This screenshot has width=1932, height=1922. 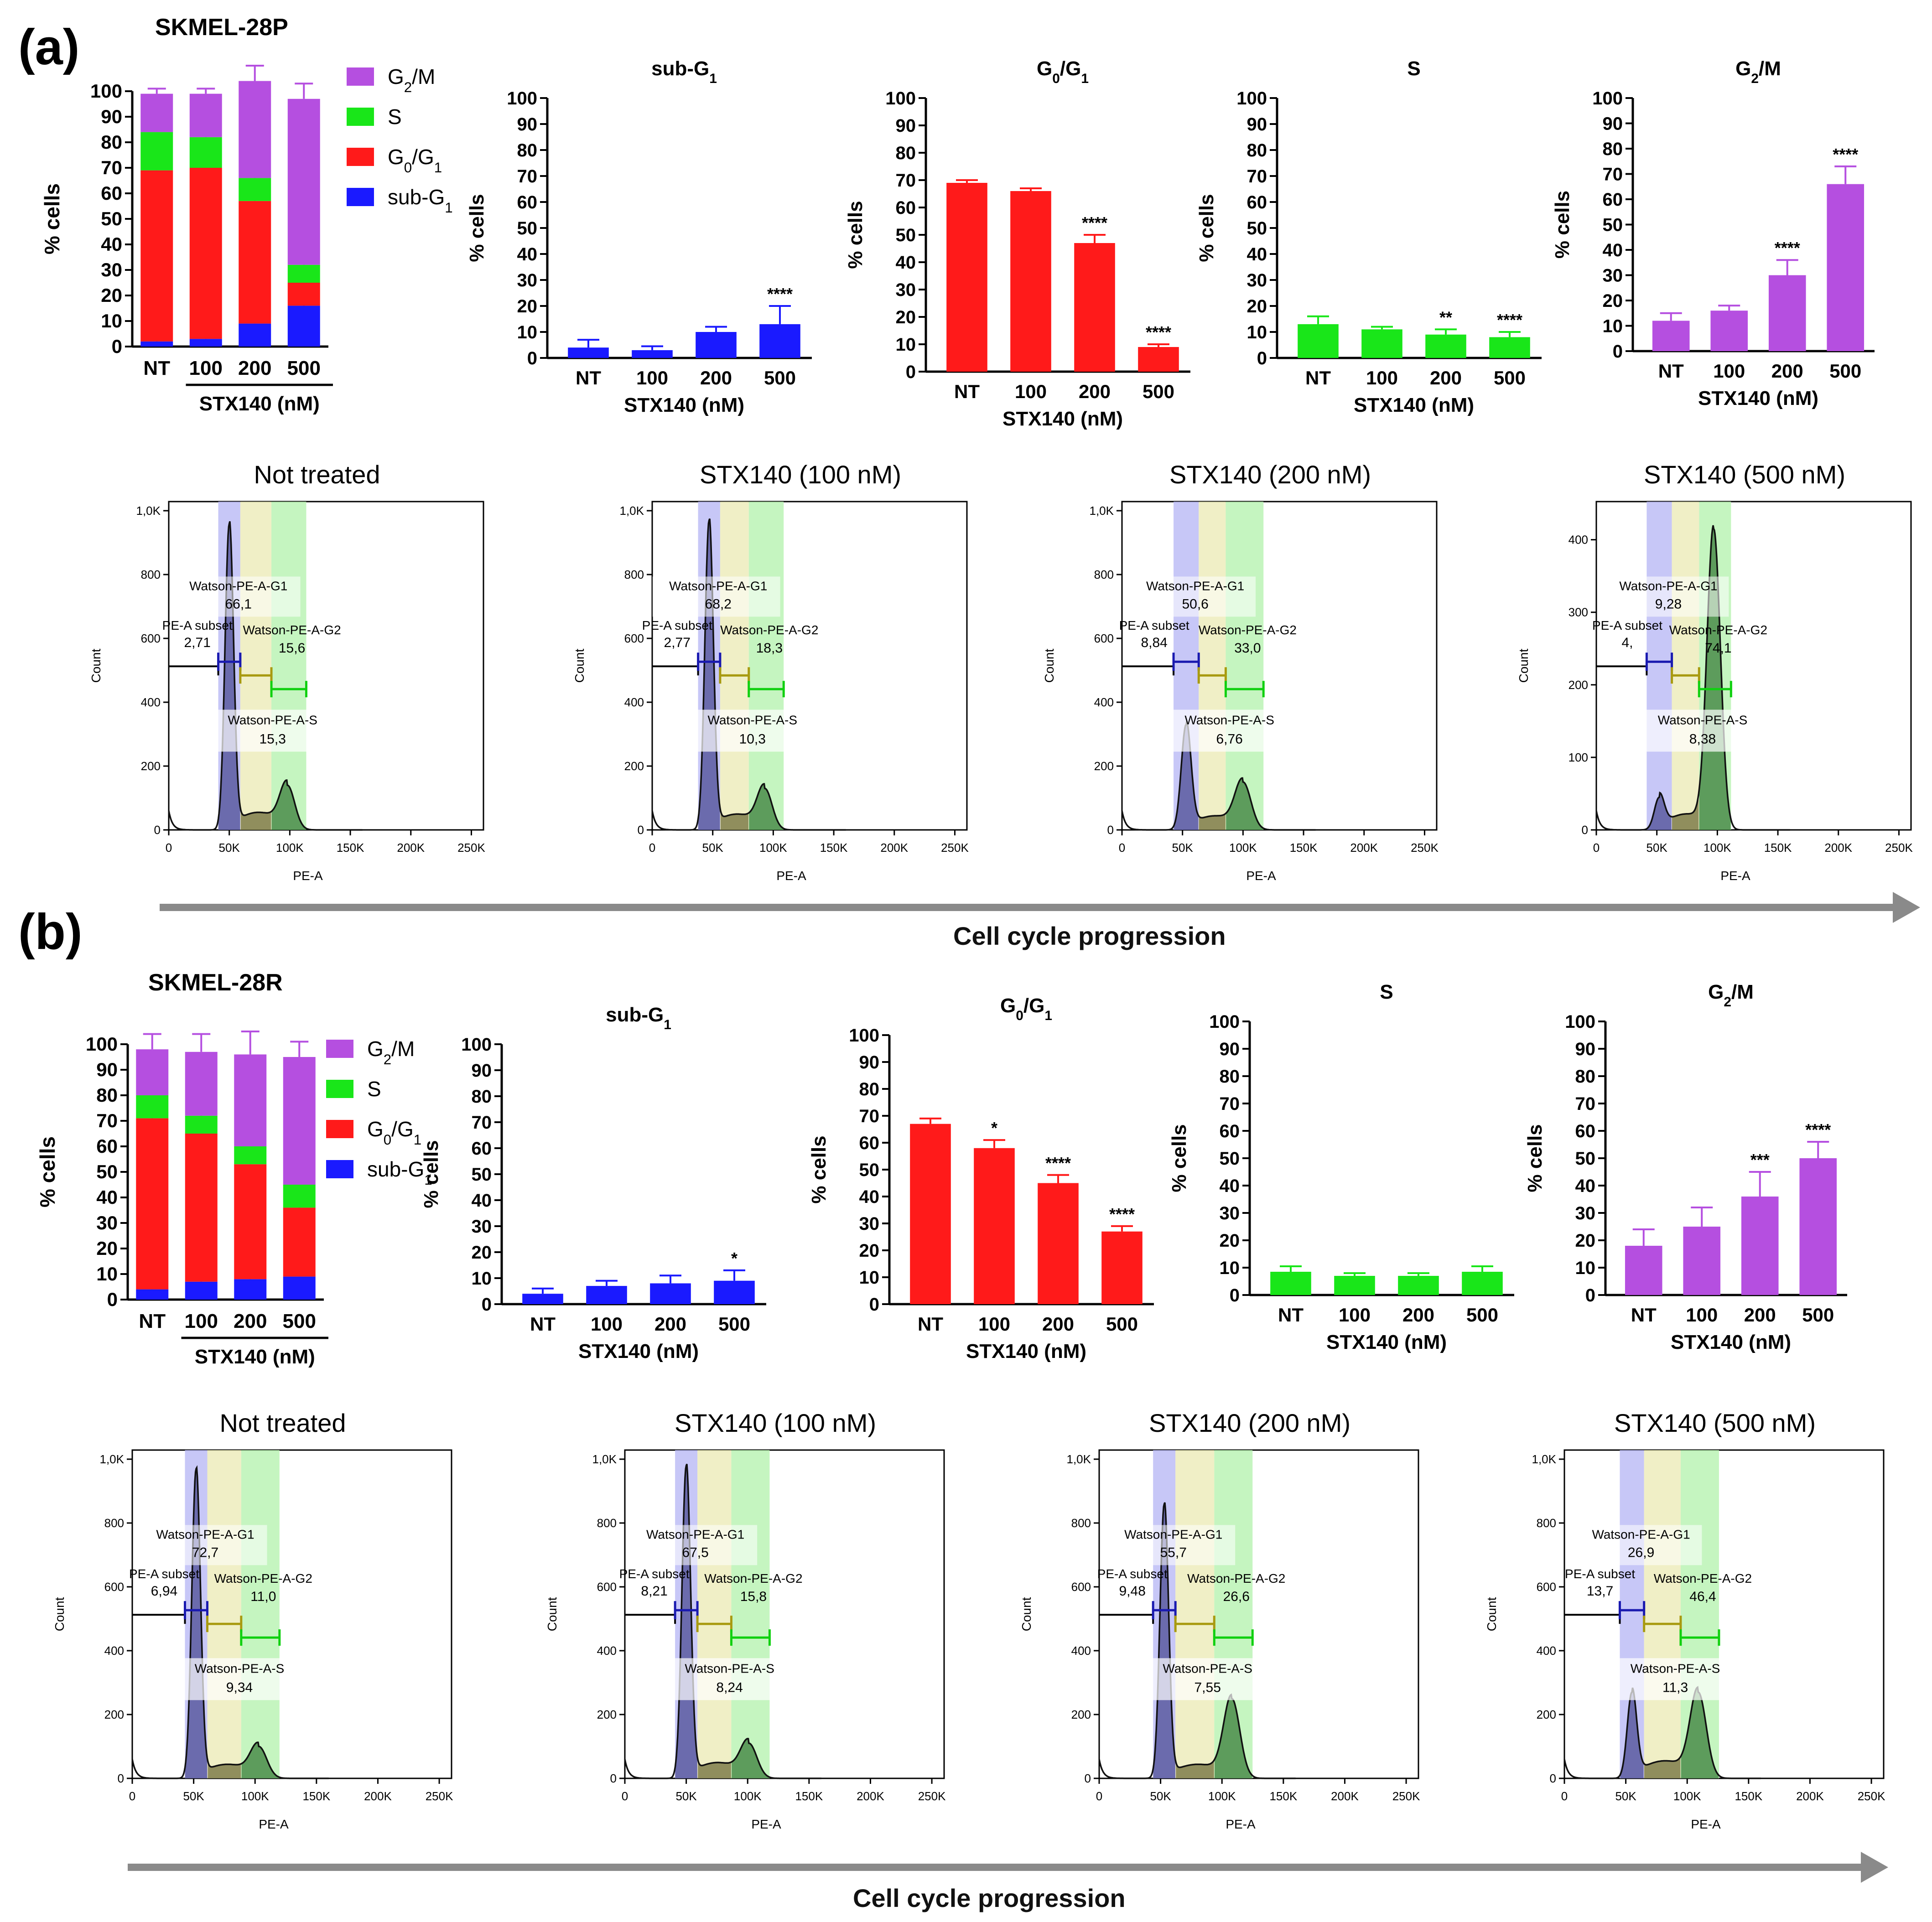 What do you see at coordinates (49, 47) in the screenshot?
I see `panel-letter-a: (a)` at bounding box center [49, 47].